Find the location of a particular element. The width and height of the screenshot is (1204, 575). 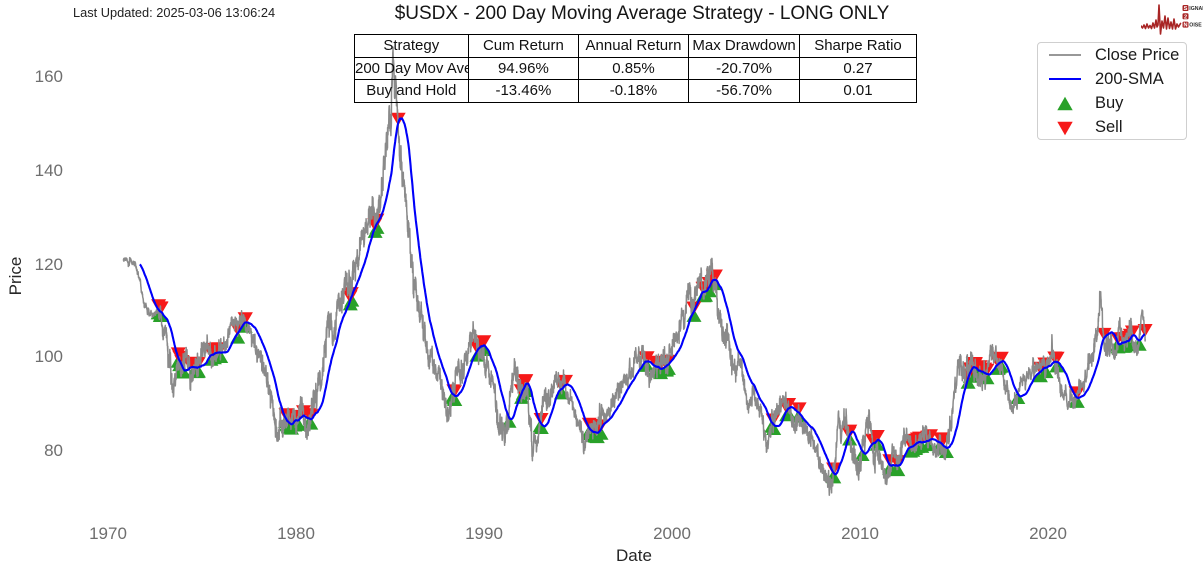

svg-text: N is located at coordinates (1185, 26).